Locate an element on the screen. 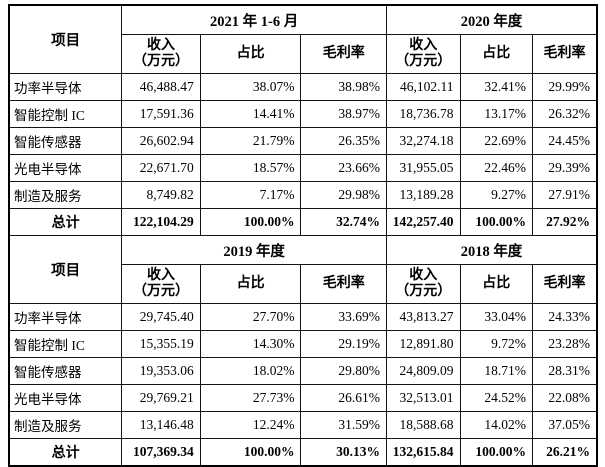  period-header: 2018 年度 is located at coordinates (492, 250).